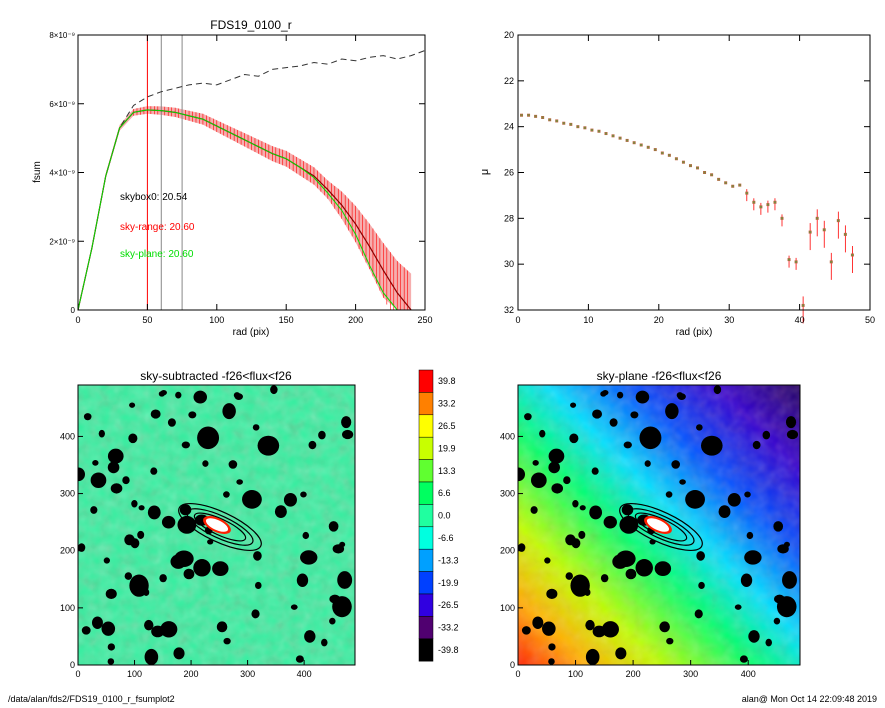  I want to click on x-tick-label: 250, so click(424, 320).